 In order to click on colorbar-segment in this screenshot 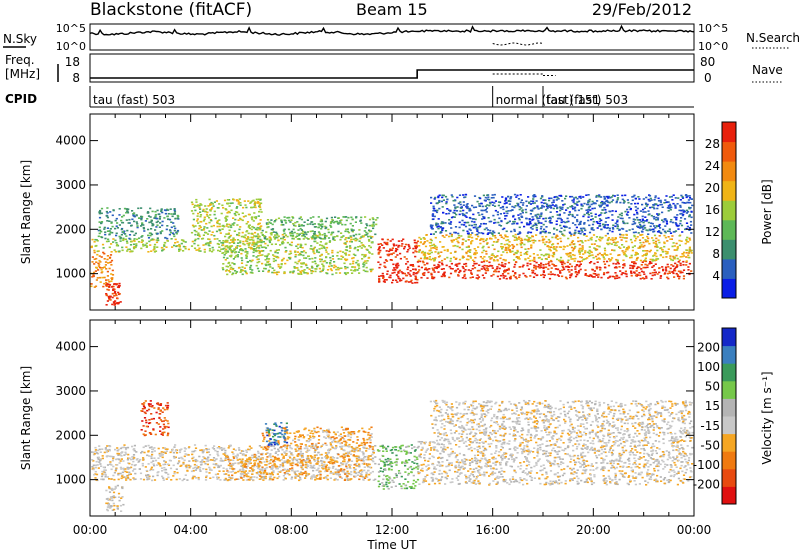, I will do `click(729, 249)`.